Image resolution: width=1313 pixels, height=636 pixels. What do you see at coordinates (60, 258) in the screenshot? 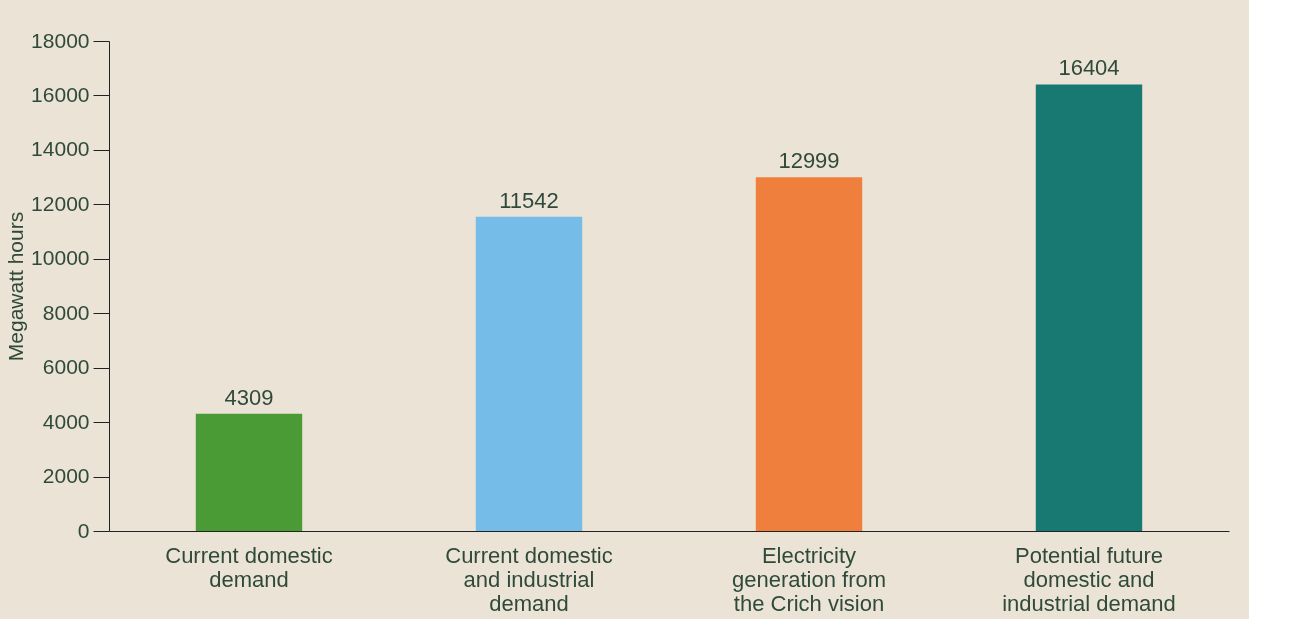
I see `y-tick-label: 10000` at bounding box center [60, 258].